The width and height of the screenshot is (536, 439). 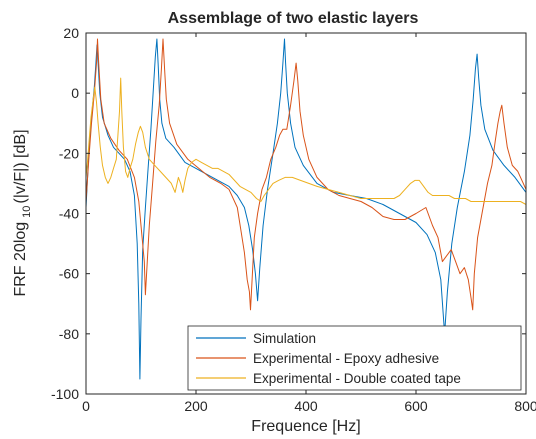 What do you see at coordinates (75, 93) in the screenshot?
I see `y-tick-label: 0` at bounding box center [75, 93].